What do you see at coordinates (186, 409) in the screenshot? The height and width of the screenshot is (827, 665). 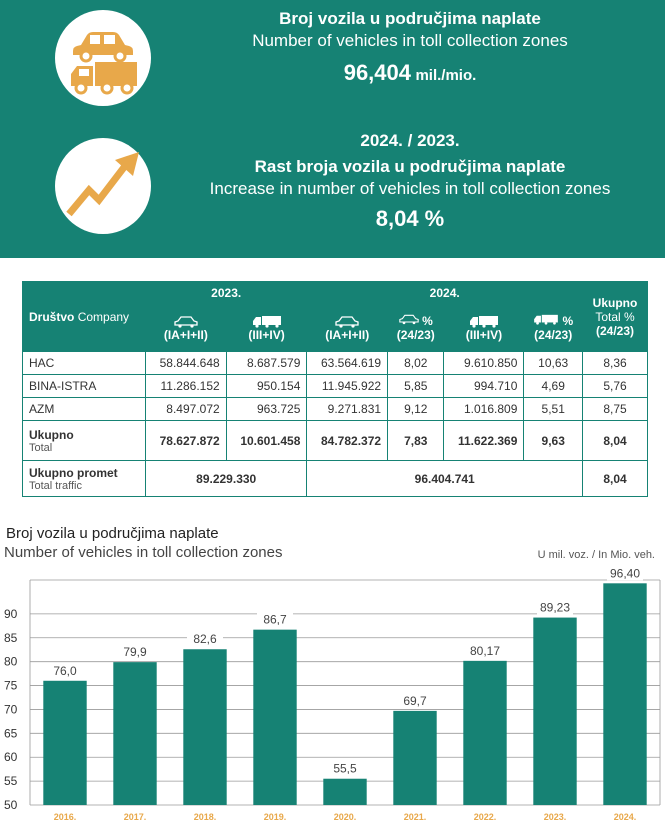 I see `cell: 8.497.072` at bounding box center [186, 409].